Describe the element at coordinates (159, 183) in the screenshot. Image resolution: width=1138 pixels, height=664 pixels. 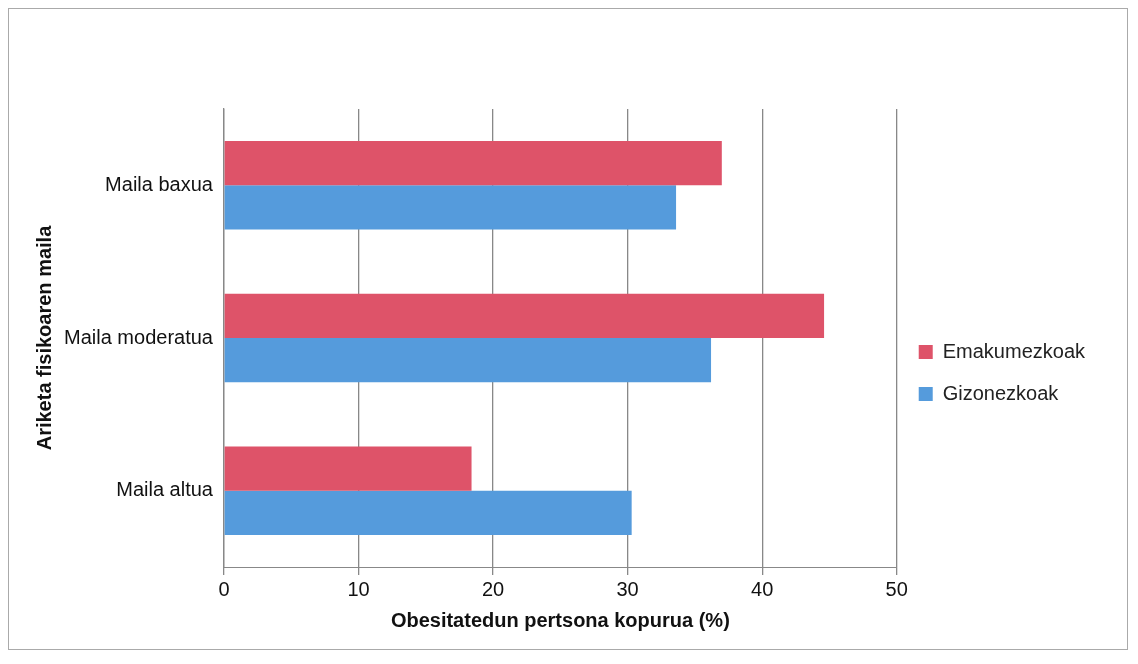
I see `y-tick-label: Maila baxua` at that location.